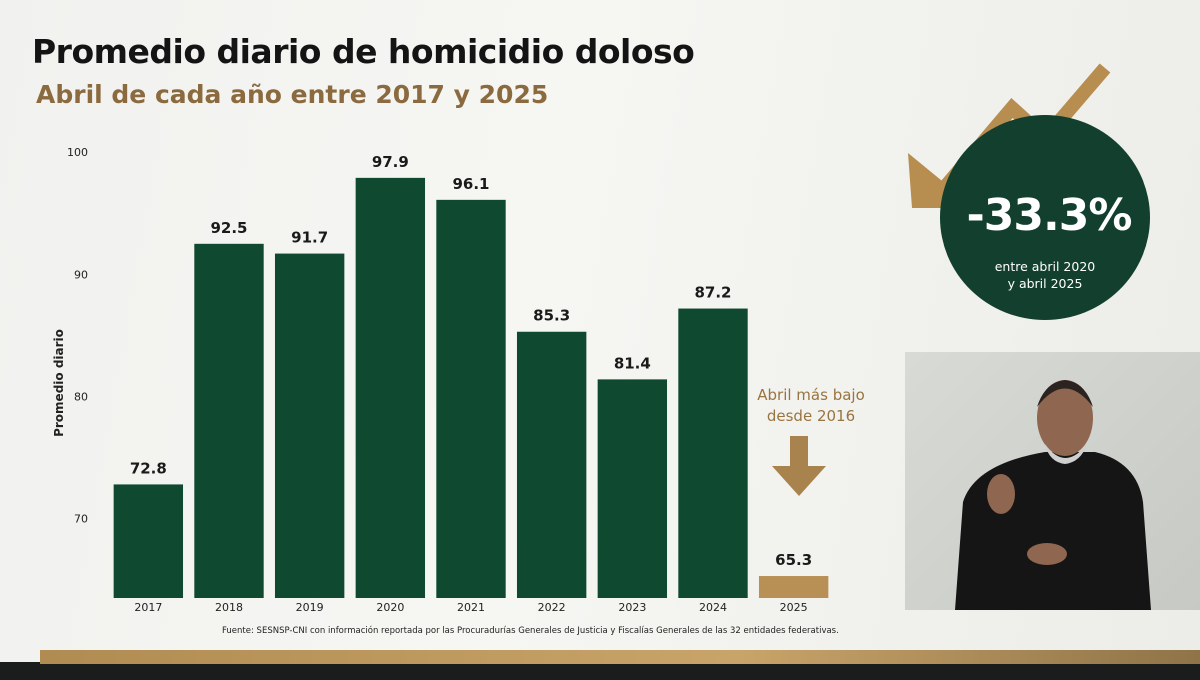  I want to click on bar-value-label: 97.9, so click(390, 162).